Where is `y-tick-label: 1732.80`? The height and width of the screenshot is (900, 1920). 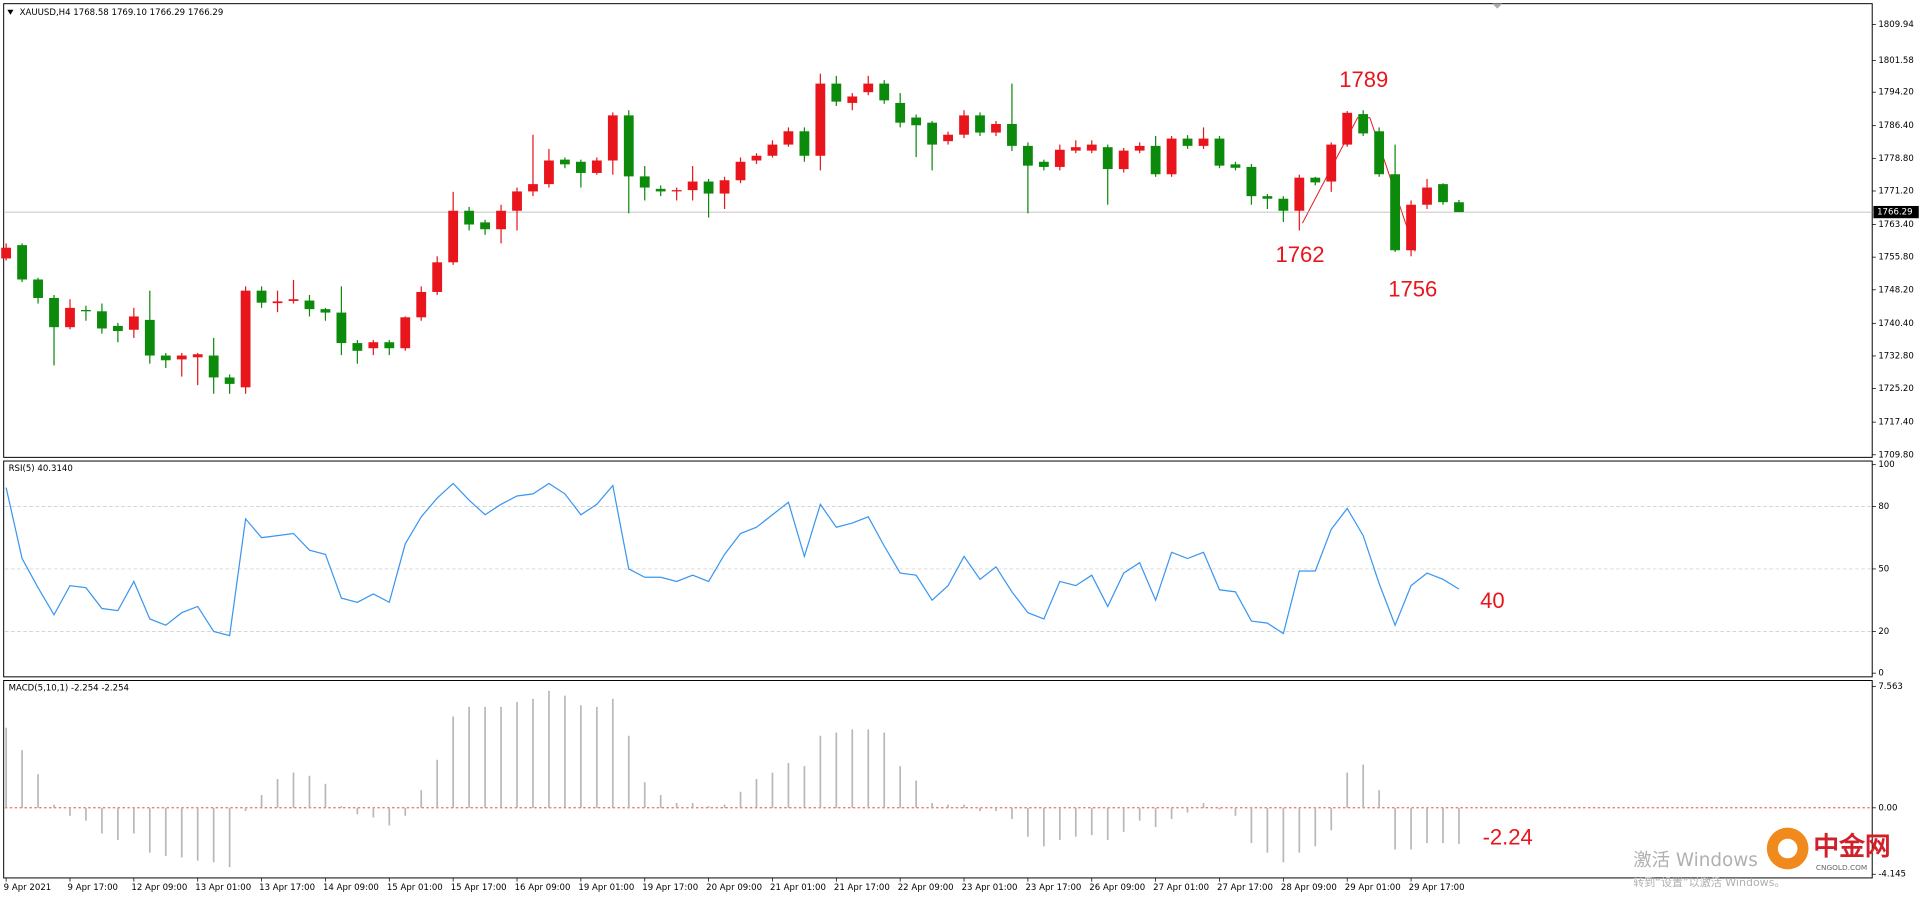 y-tick-label: 1732.80 is located at coordinates (1895, 356).